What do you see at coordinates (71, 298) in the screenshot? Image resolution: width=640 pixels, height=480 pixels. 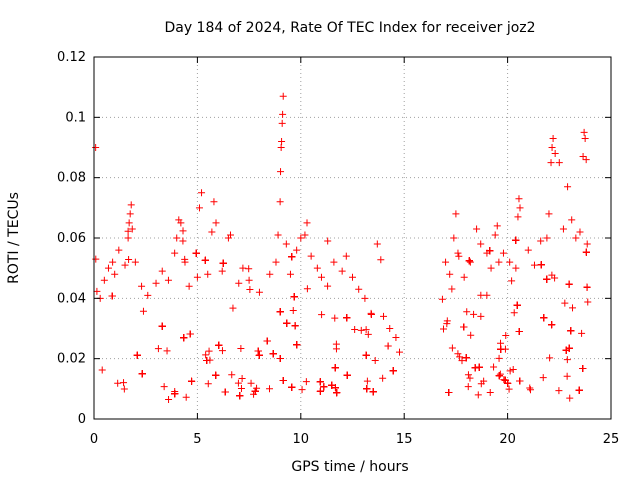 I see `y-tick-label: 0.04` at bounding box center [71, 298].